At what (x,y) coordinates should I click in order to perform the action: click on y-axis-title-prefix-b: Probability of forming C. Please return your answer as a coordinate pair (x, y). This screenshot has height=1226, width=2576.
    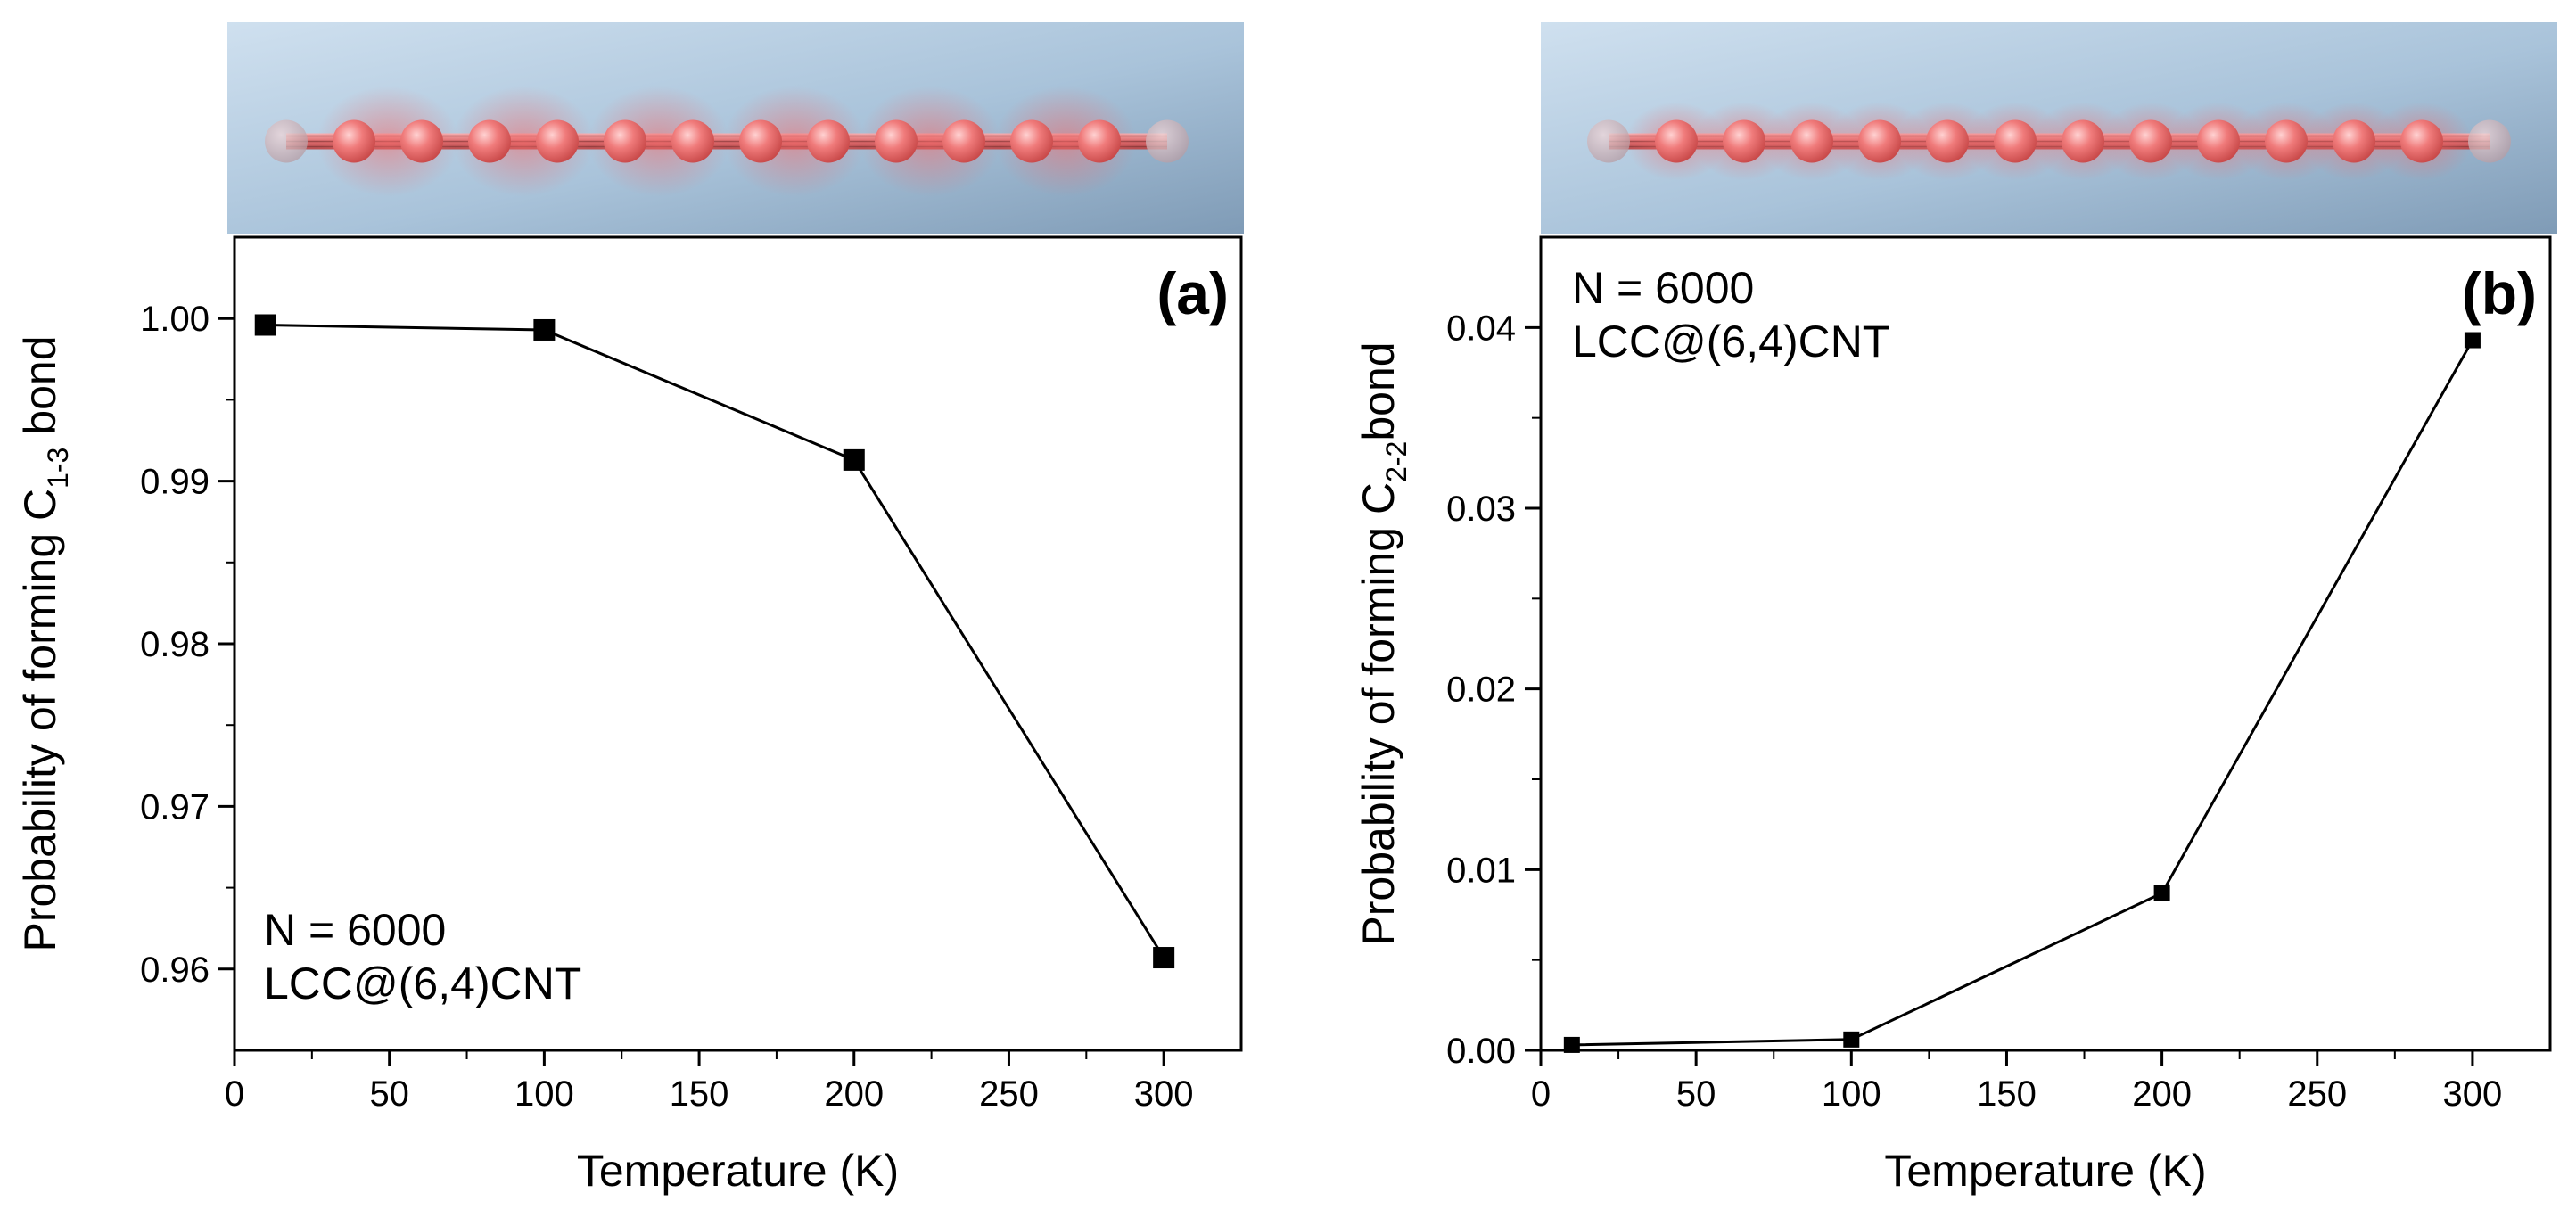
    Looking at the image, I should click on (1378, 714).